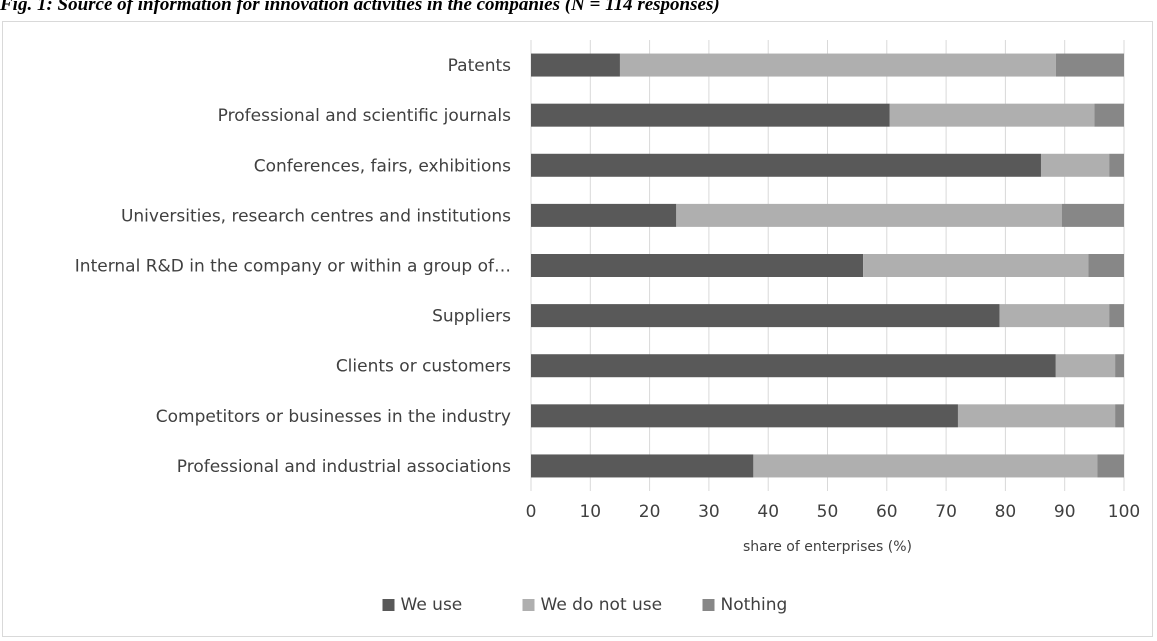 The image size is (1157, 641). What do you see at coordinates (471, 317) in the screenshot?
I see `category-label: Suppliers` at bounding box center [471, 317].